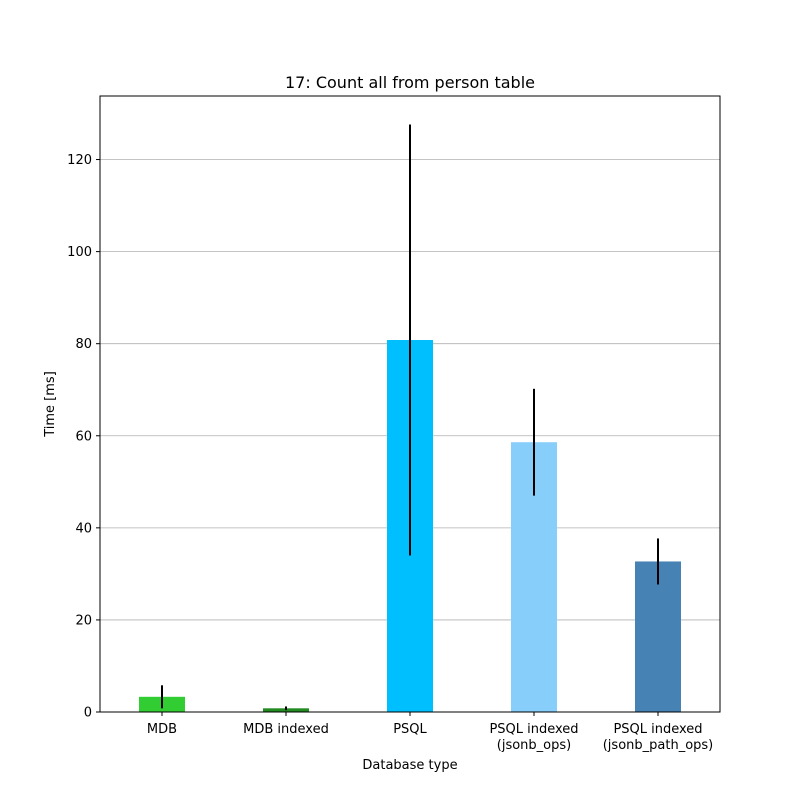 The width and height of the screenshot is (800, 804). What do you see at coordinates (79, 252) in the screenshot?
I see `y-tick-label: 100` at bounding box center [79, 252].